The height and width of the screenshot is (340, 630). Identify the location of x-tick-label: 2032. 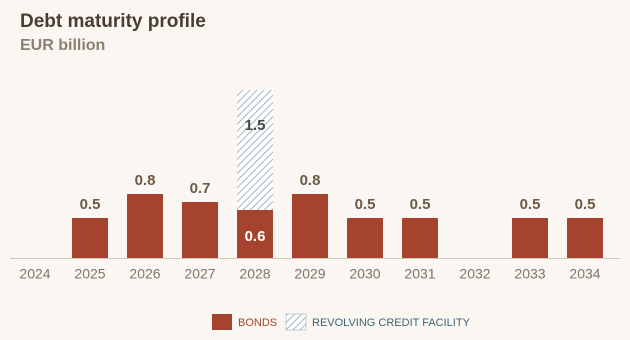
(474, 274).